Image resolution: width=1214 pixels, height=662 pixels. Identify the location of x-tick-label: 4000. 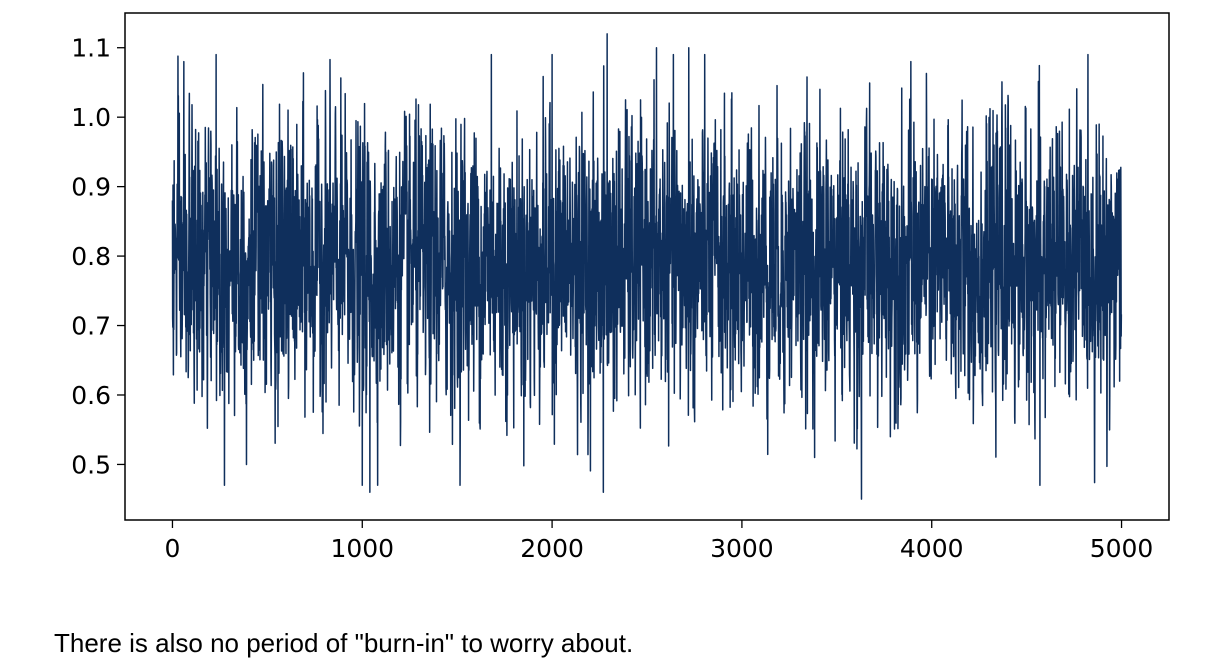
(932, 548).